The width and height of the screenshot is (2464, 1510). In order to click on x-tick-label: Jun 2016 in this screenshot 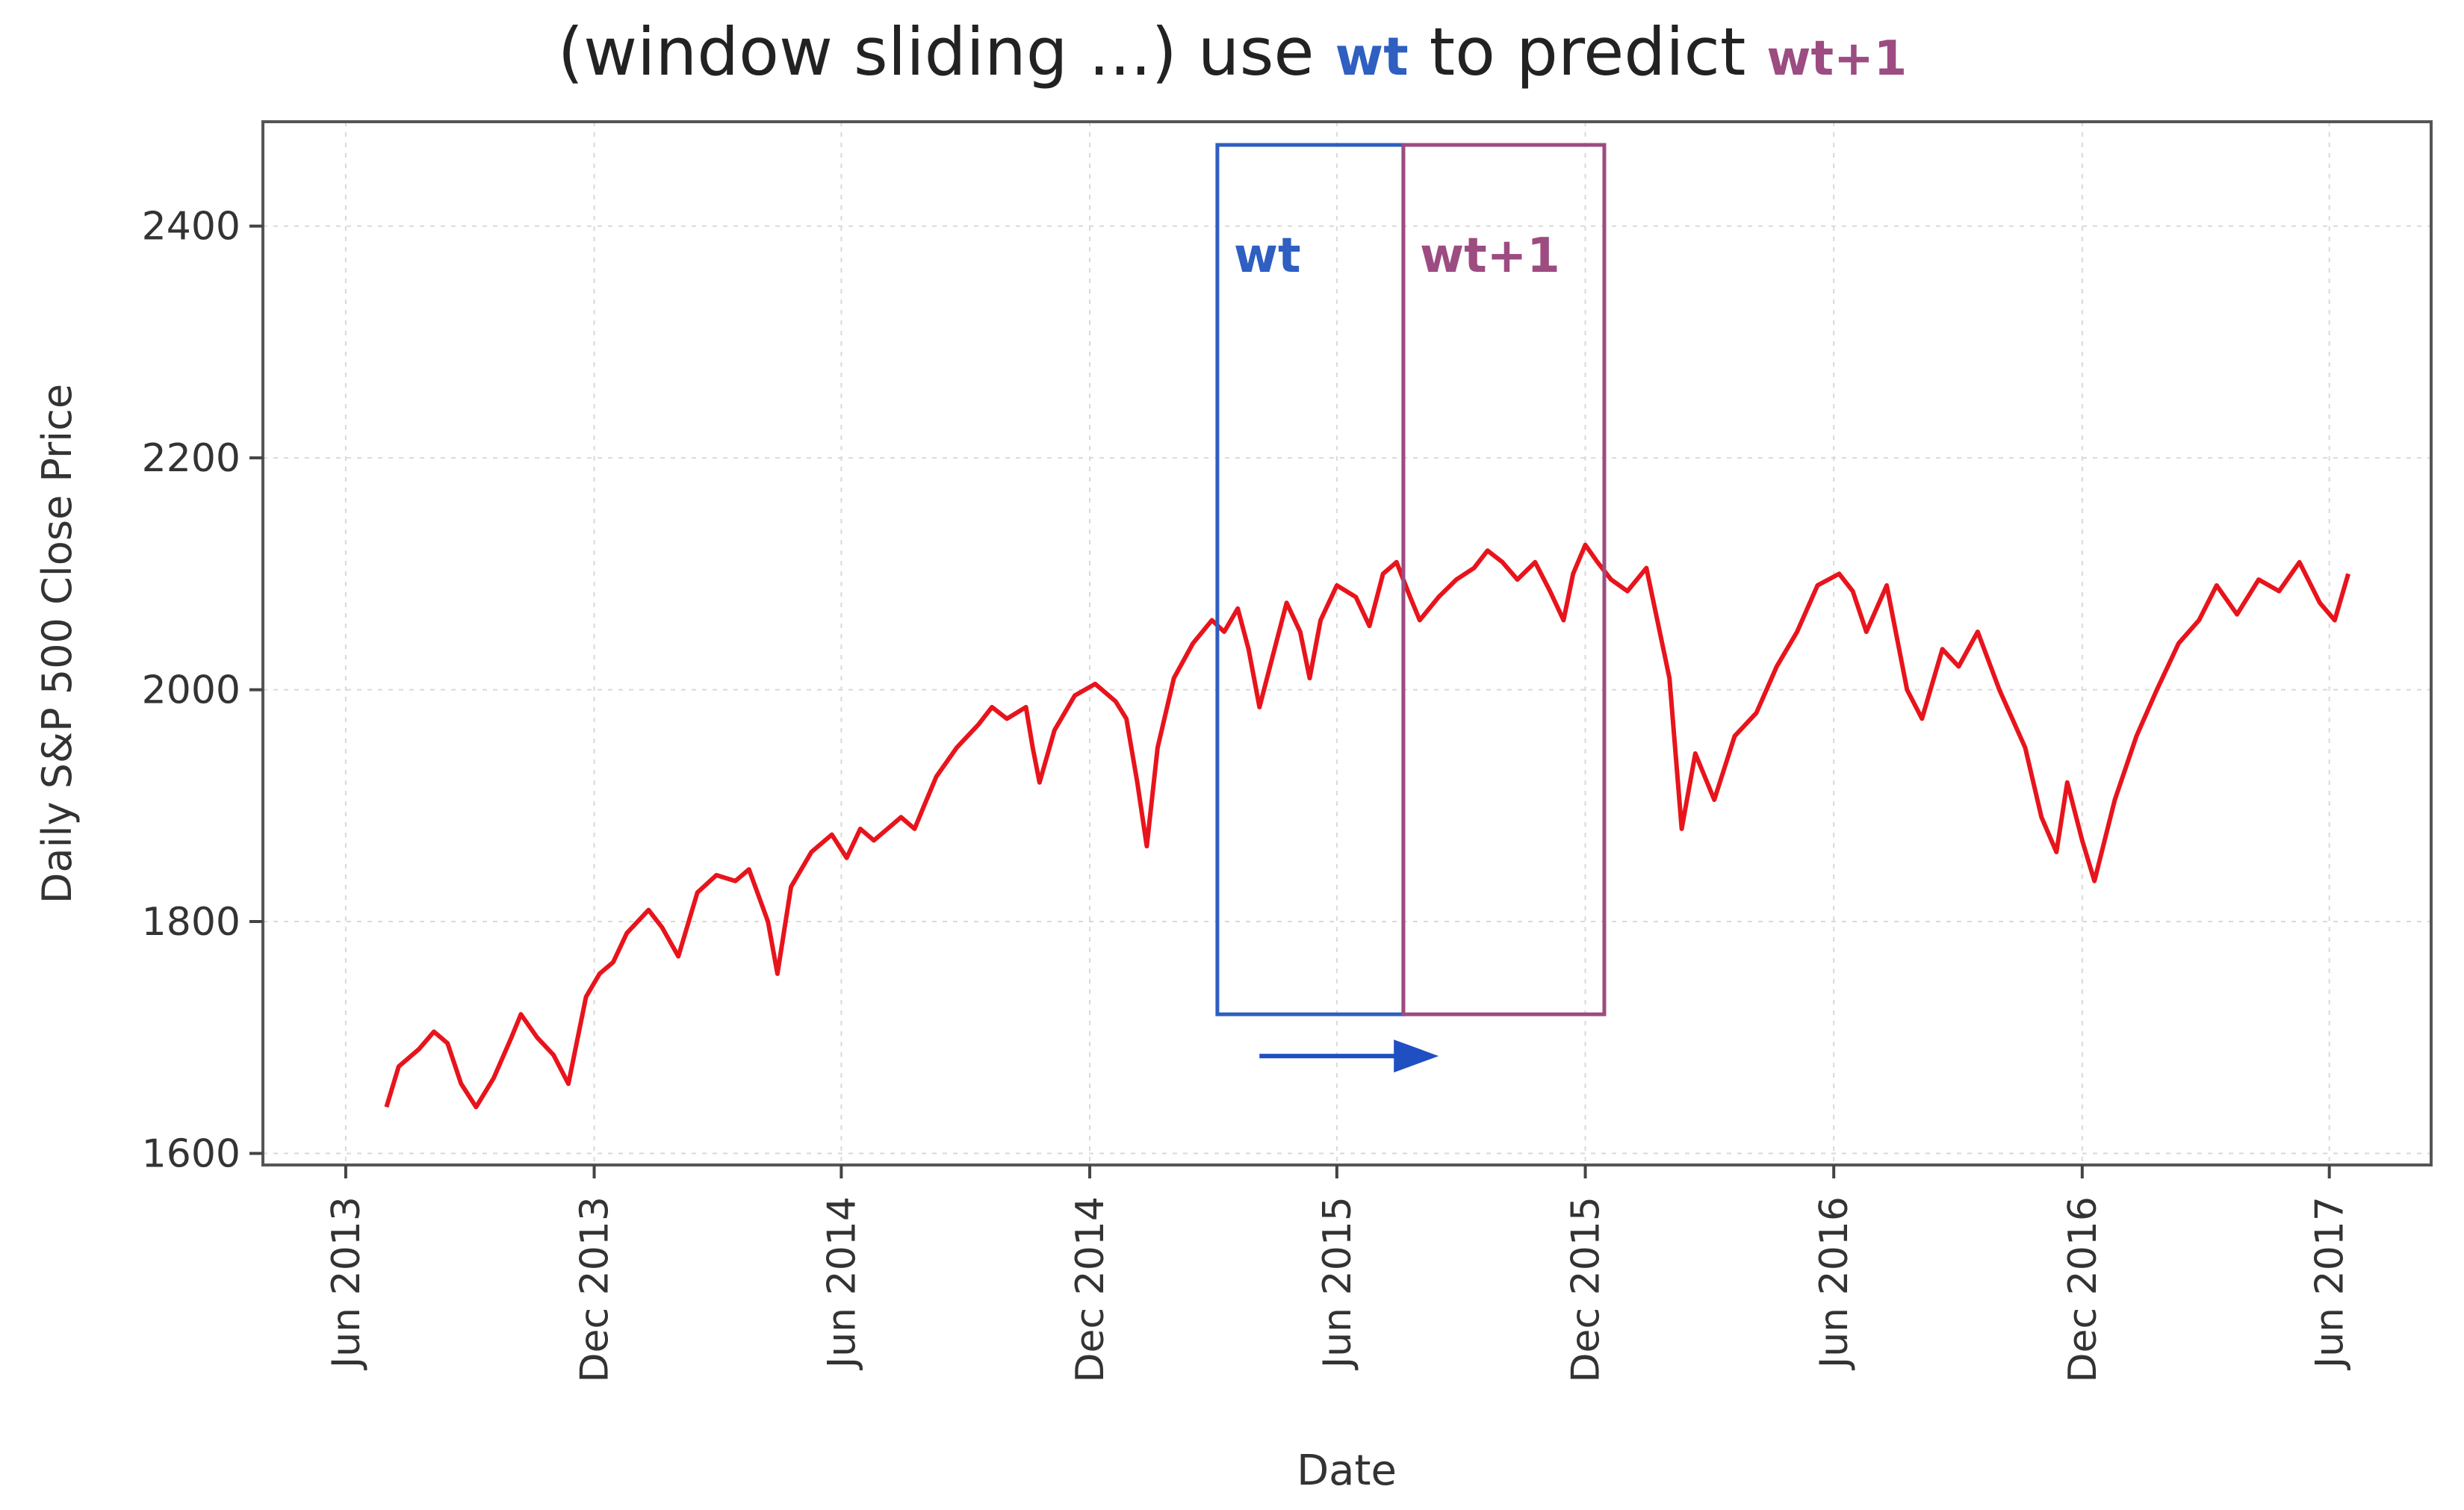, I will do `click(1834, 1283)`.